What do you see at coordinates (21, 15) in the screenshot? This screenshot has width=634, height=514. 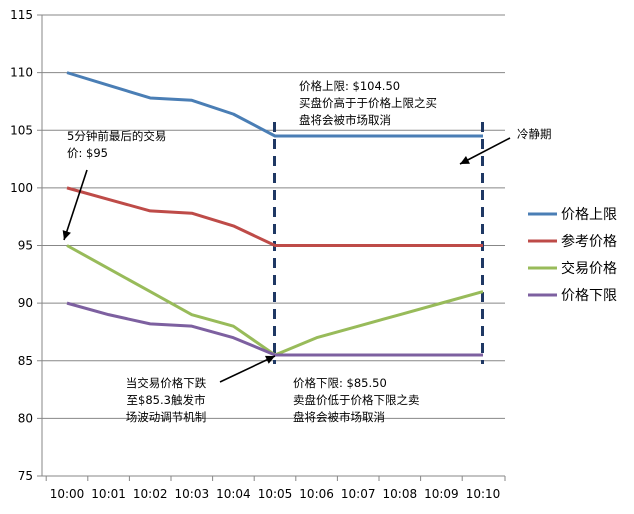 I see `y-tick-label: 115` at bounding box center [21, 15].